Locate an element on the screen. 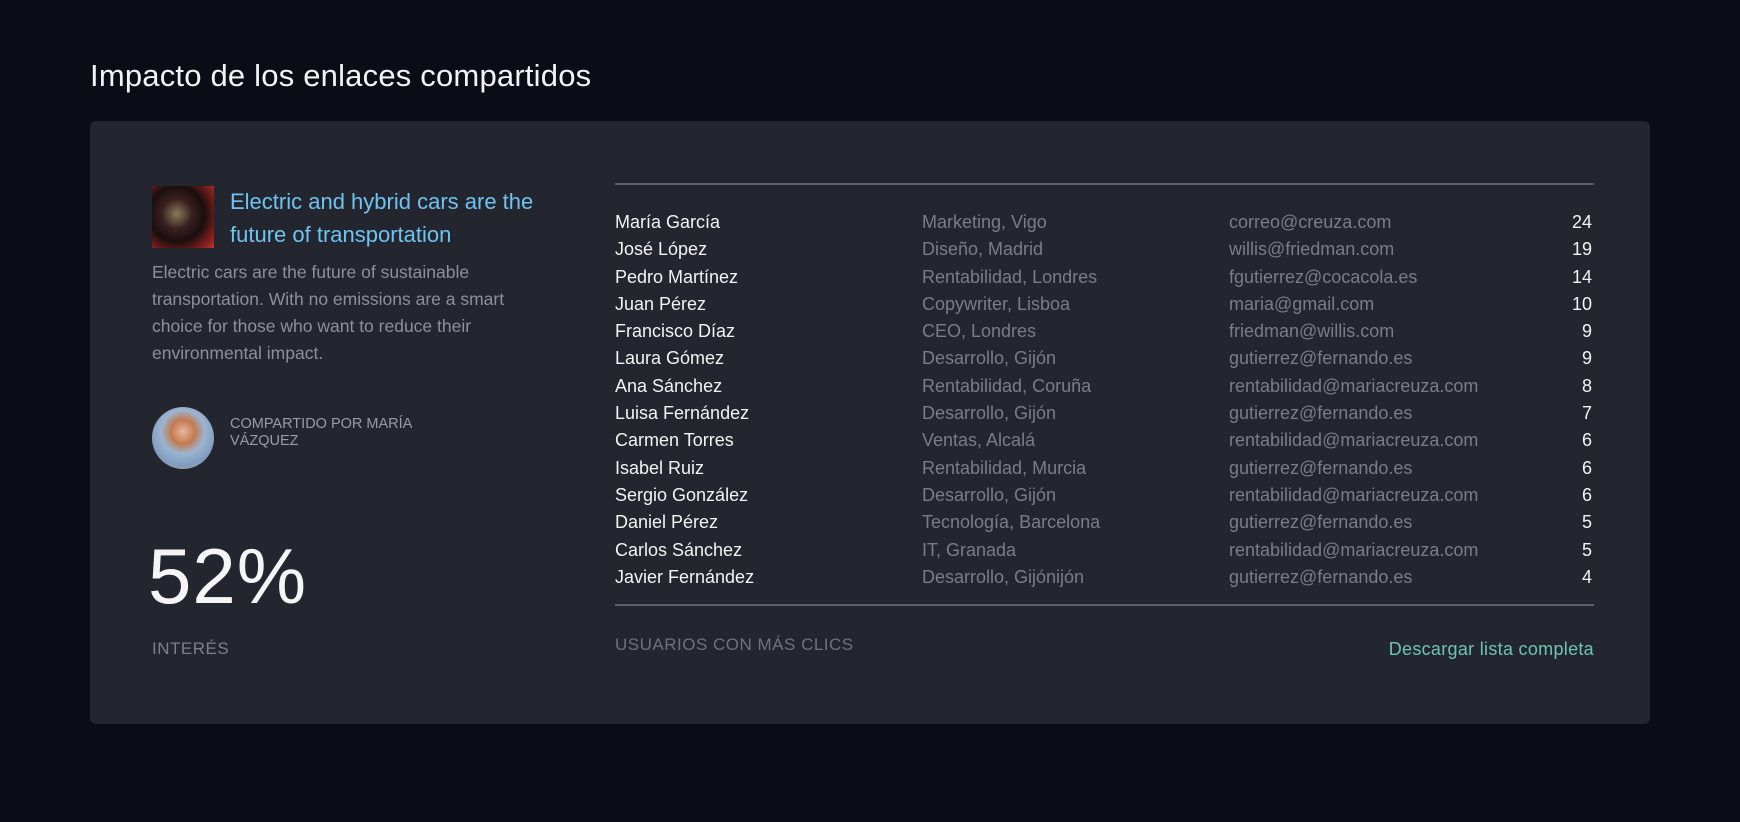  user-clicks: 14 is located at coordinates (1581, 276).